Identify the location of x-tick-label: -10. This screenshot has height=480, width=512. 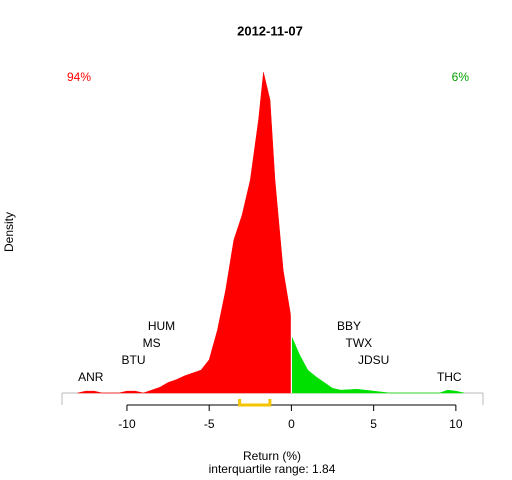
(127, 424).